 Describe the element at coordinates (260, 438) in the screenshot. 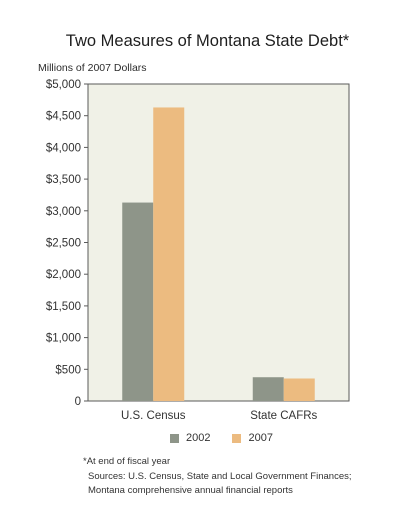

I see `legend-label-2007: 2007` at that location.